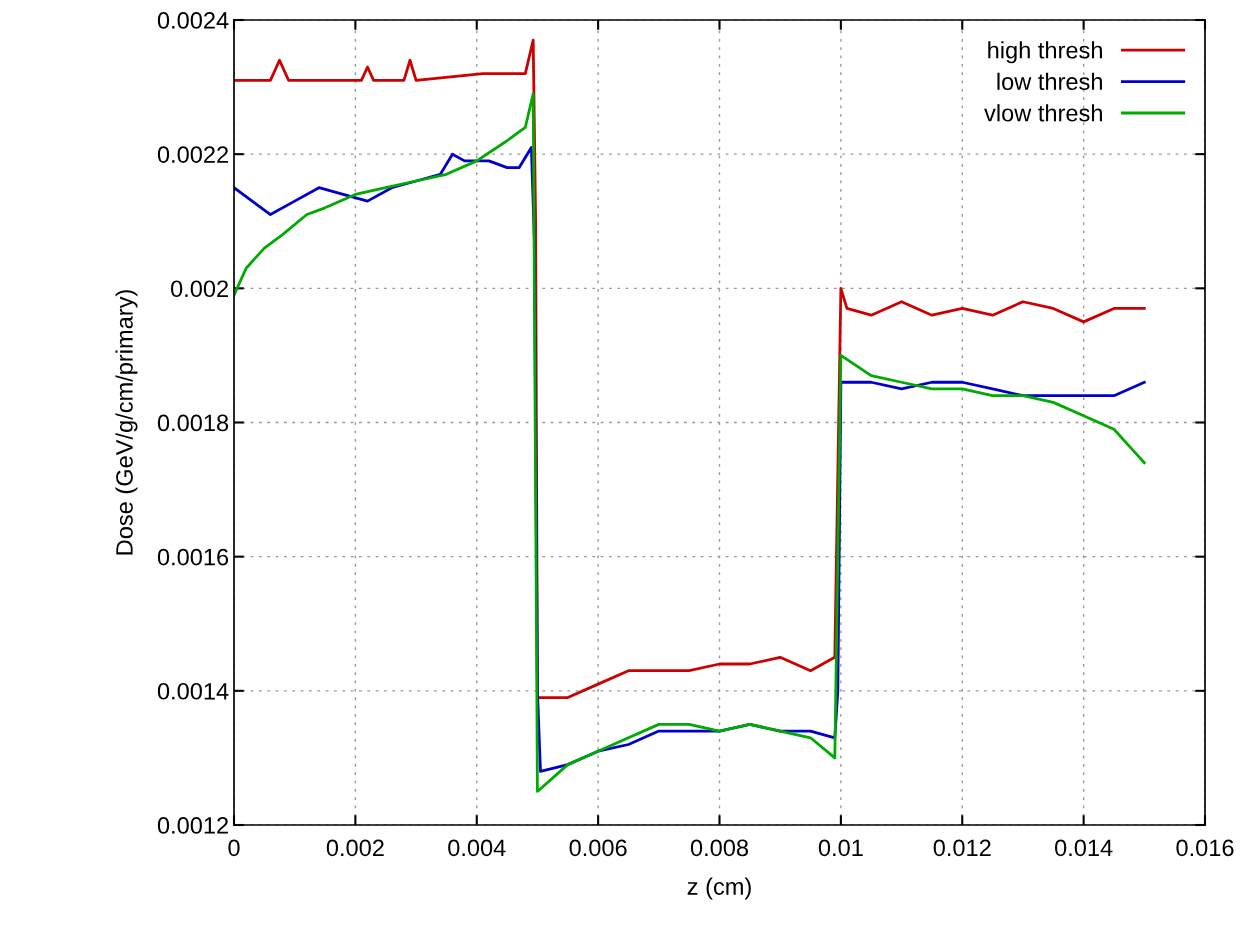 The height and width of the screenshot is (933, 1247). Describe the element at coordinates (840, 848) in the screenshot. I see `x-tick-label: 0.01` at that location.